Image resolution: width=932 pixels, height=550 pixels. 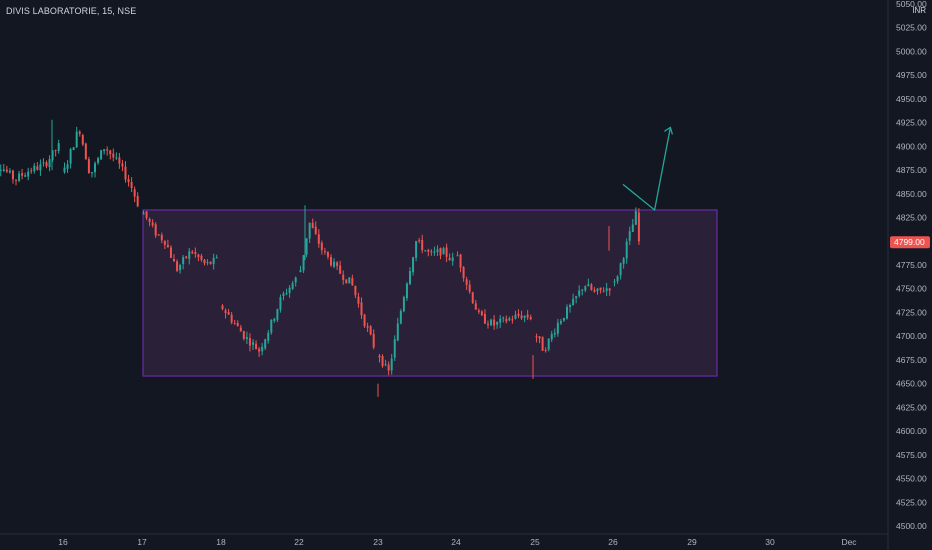 I want to click on price-axis-tick-label: 4525.00, so click(x=911, y=502).